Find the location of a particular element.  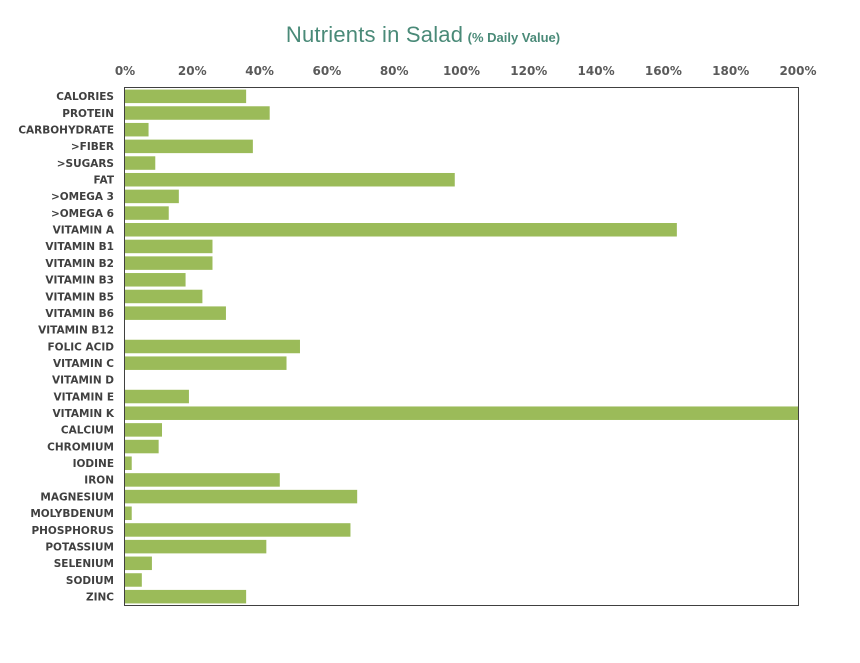

bar-zinc is located at coordinates (186, 596).